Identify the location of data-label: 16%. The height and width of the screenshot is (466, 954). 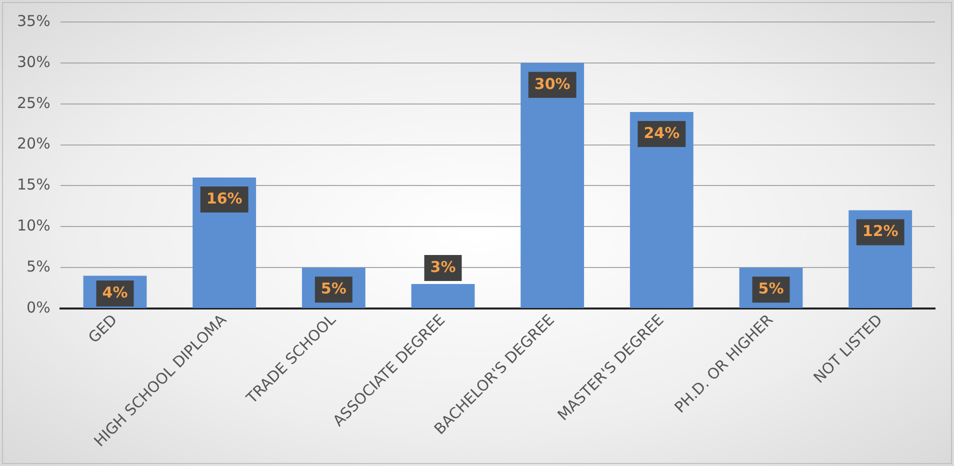
(224, 198).